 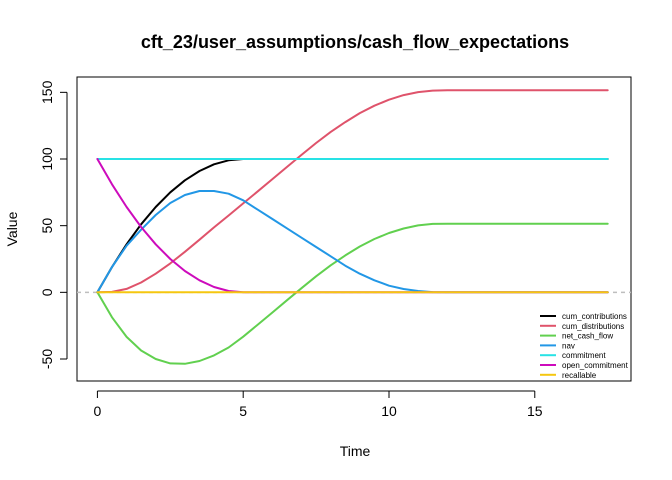 What do you see at coordinates (12, 228) in the screenshot?
I see `y-axis-label: Value` at bounding box center [12, 228].